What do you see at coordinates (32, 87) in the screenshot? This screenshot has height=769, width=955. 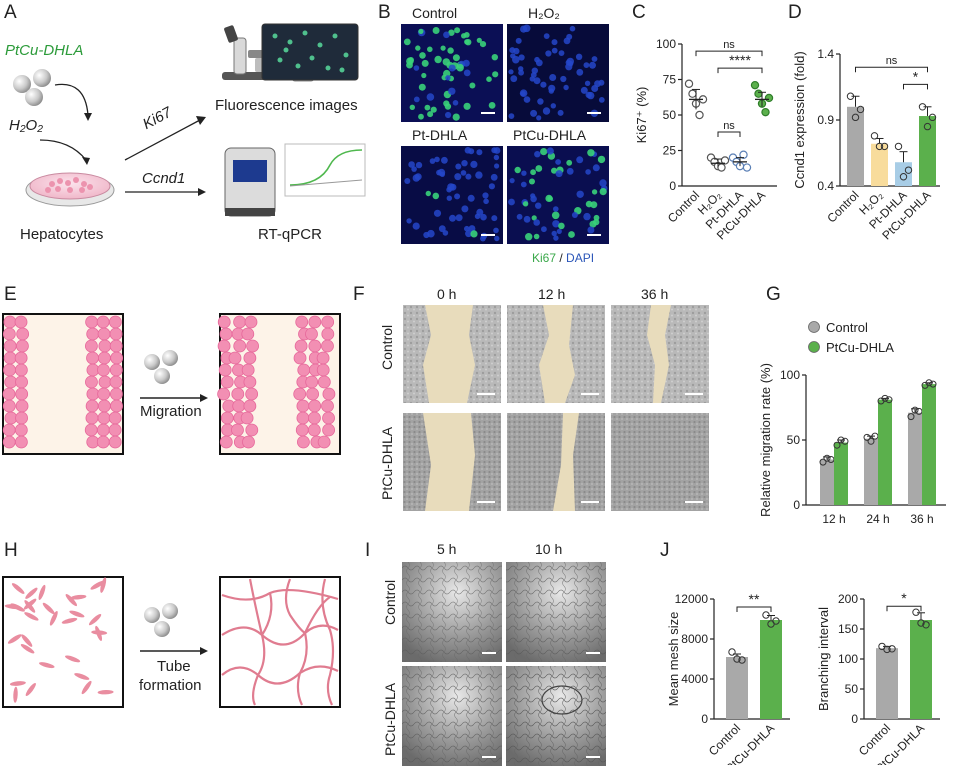 I see `nanoparticle-icon` at bounding box center [32, 87].